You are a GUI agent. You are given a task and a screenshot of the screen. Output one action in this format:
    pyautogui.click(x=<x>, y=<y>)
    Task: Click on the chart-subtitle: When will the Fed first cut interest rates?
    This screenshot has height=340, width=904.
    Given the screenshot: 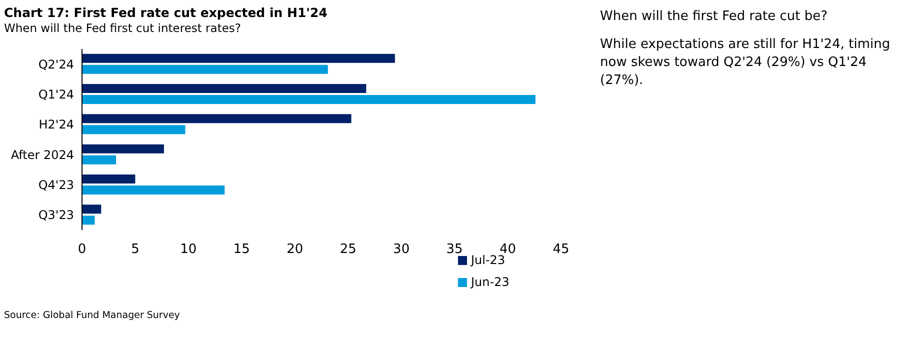 What is the action you would take?
    pyautogui.click(x=123, y=28)
    